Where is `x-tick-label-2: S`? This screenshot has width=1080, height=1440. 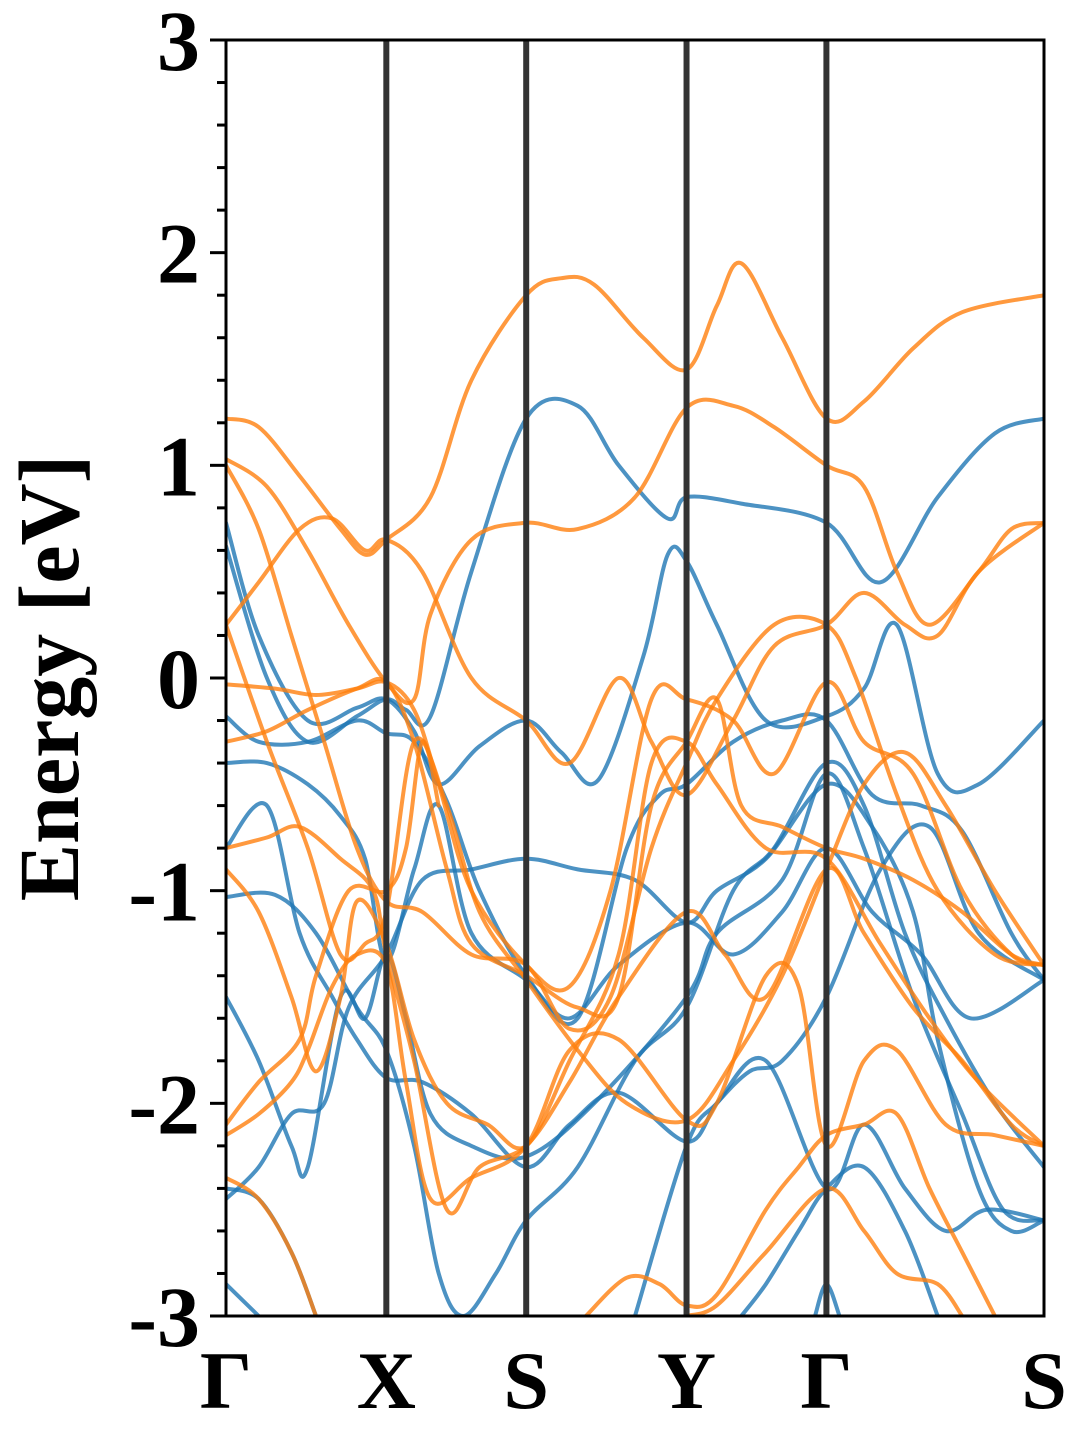
x-tick-label-2: S is located at coordinates (526, 1380).